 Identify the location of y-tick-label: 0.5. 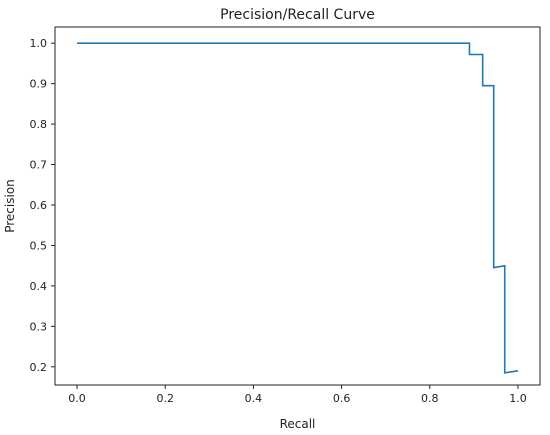
(39, 245).